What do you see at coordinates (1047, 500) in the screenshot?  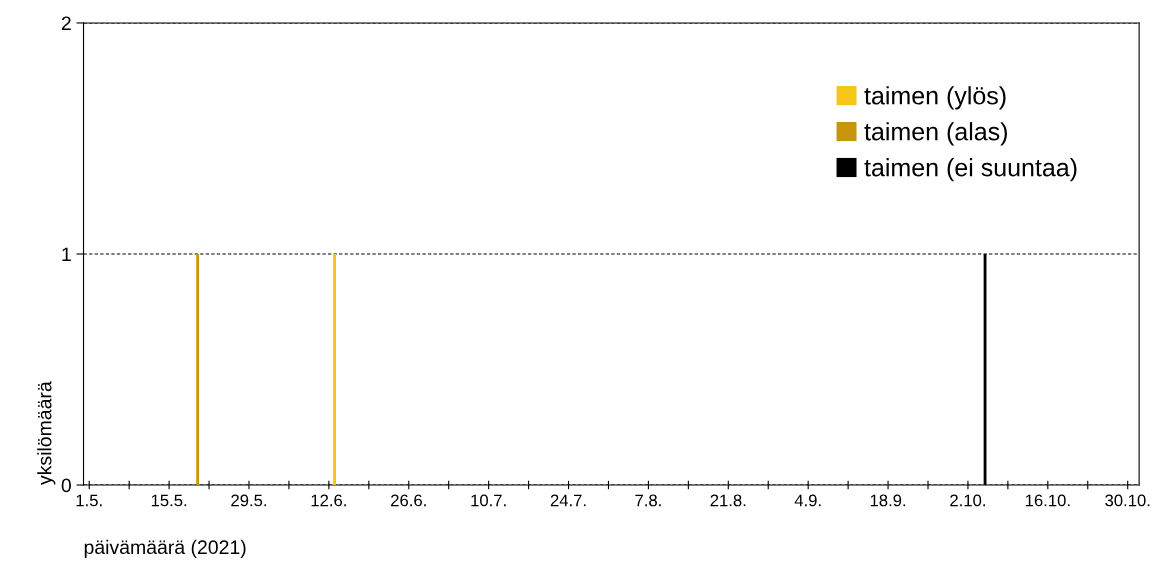 I see `x-tick-label: 16.10.` at bounding box center [1047, 500].